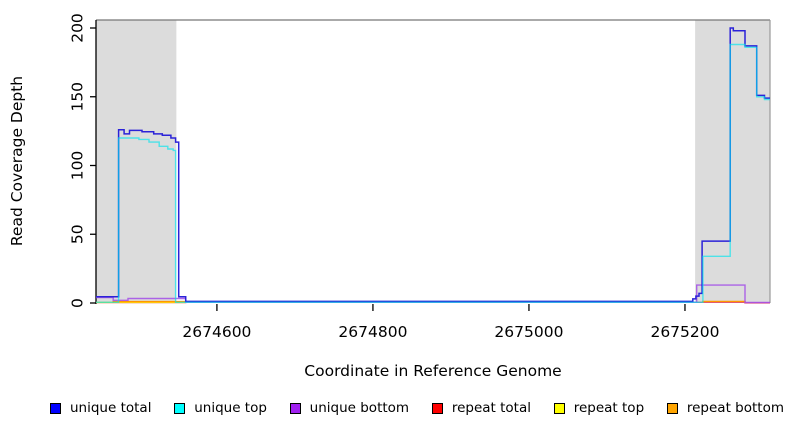 This screenshot has height=432, width=792. Describe the element at coordinates (78, 97) in the screenshot. I see `y-tick-label: 150` at that location.